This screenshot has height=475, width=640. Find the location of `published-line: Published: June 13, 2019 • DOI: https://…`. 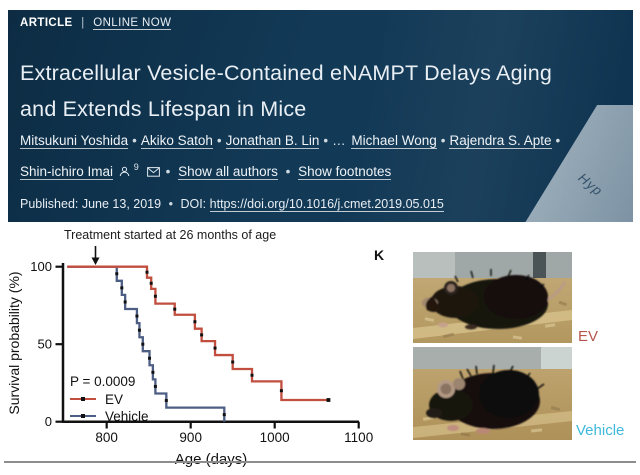

published-line: Published: June 13, 2019 • DOI: https://… is located at coordinates (232, 204).